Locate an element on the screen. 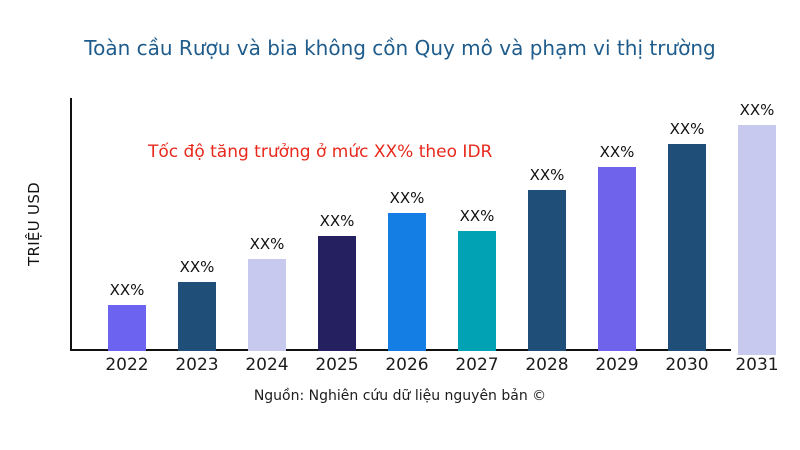  x-tick-2026: 2026 is located at coordinates (407, 365).